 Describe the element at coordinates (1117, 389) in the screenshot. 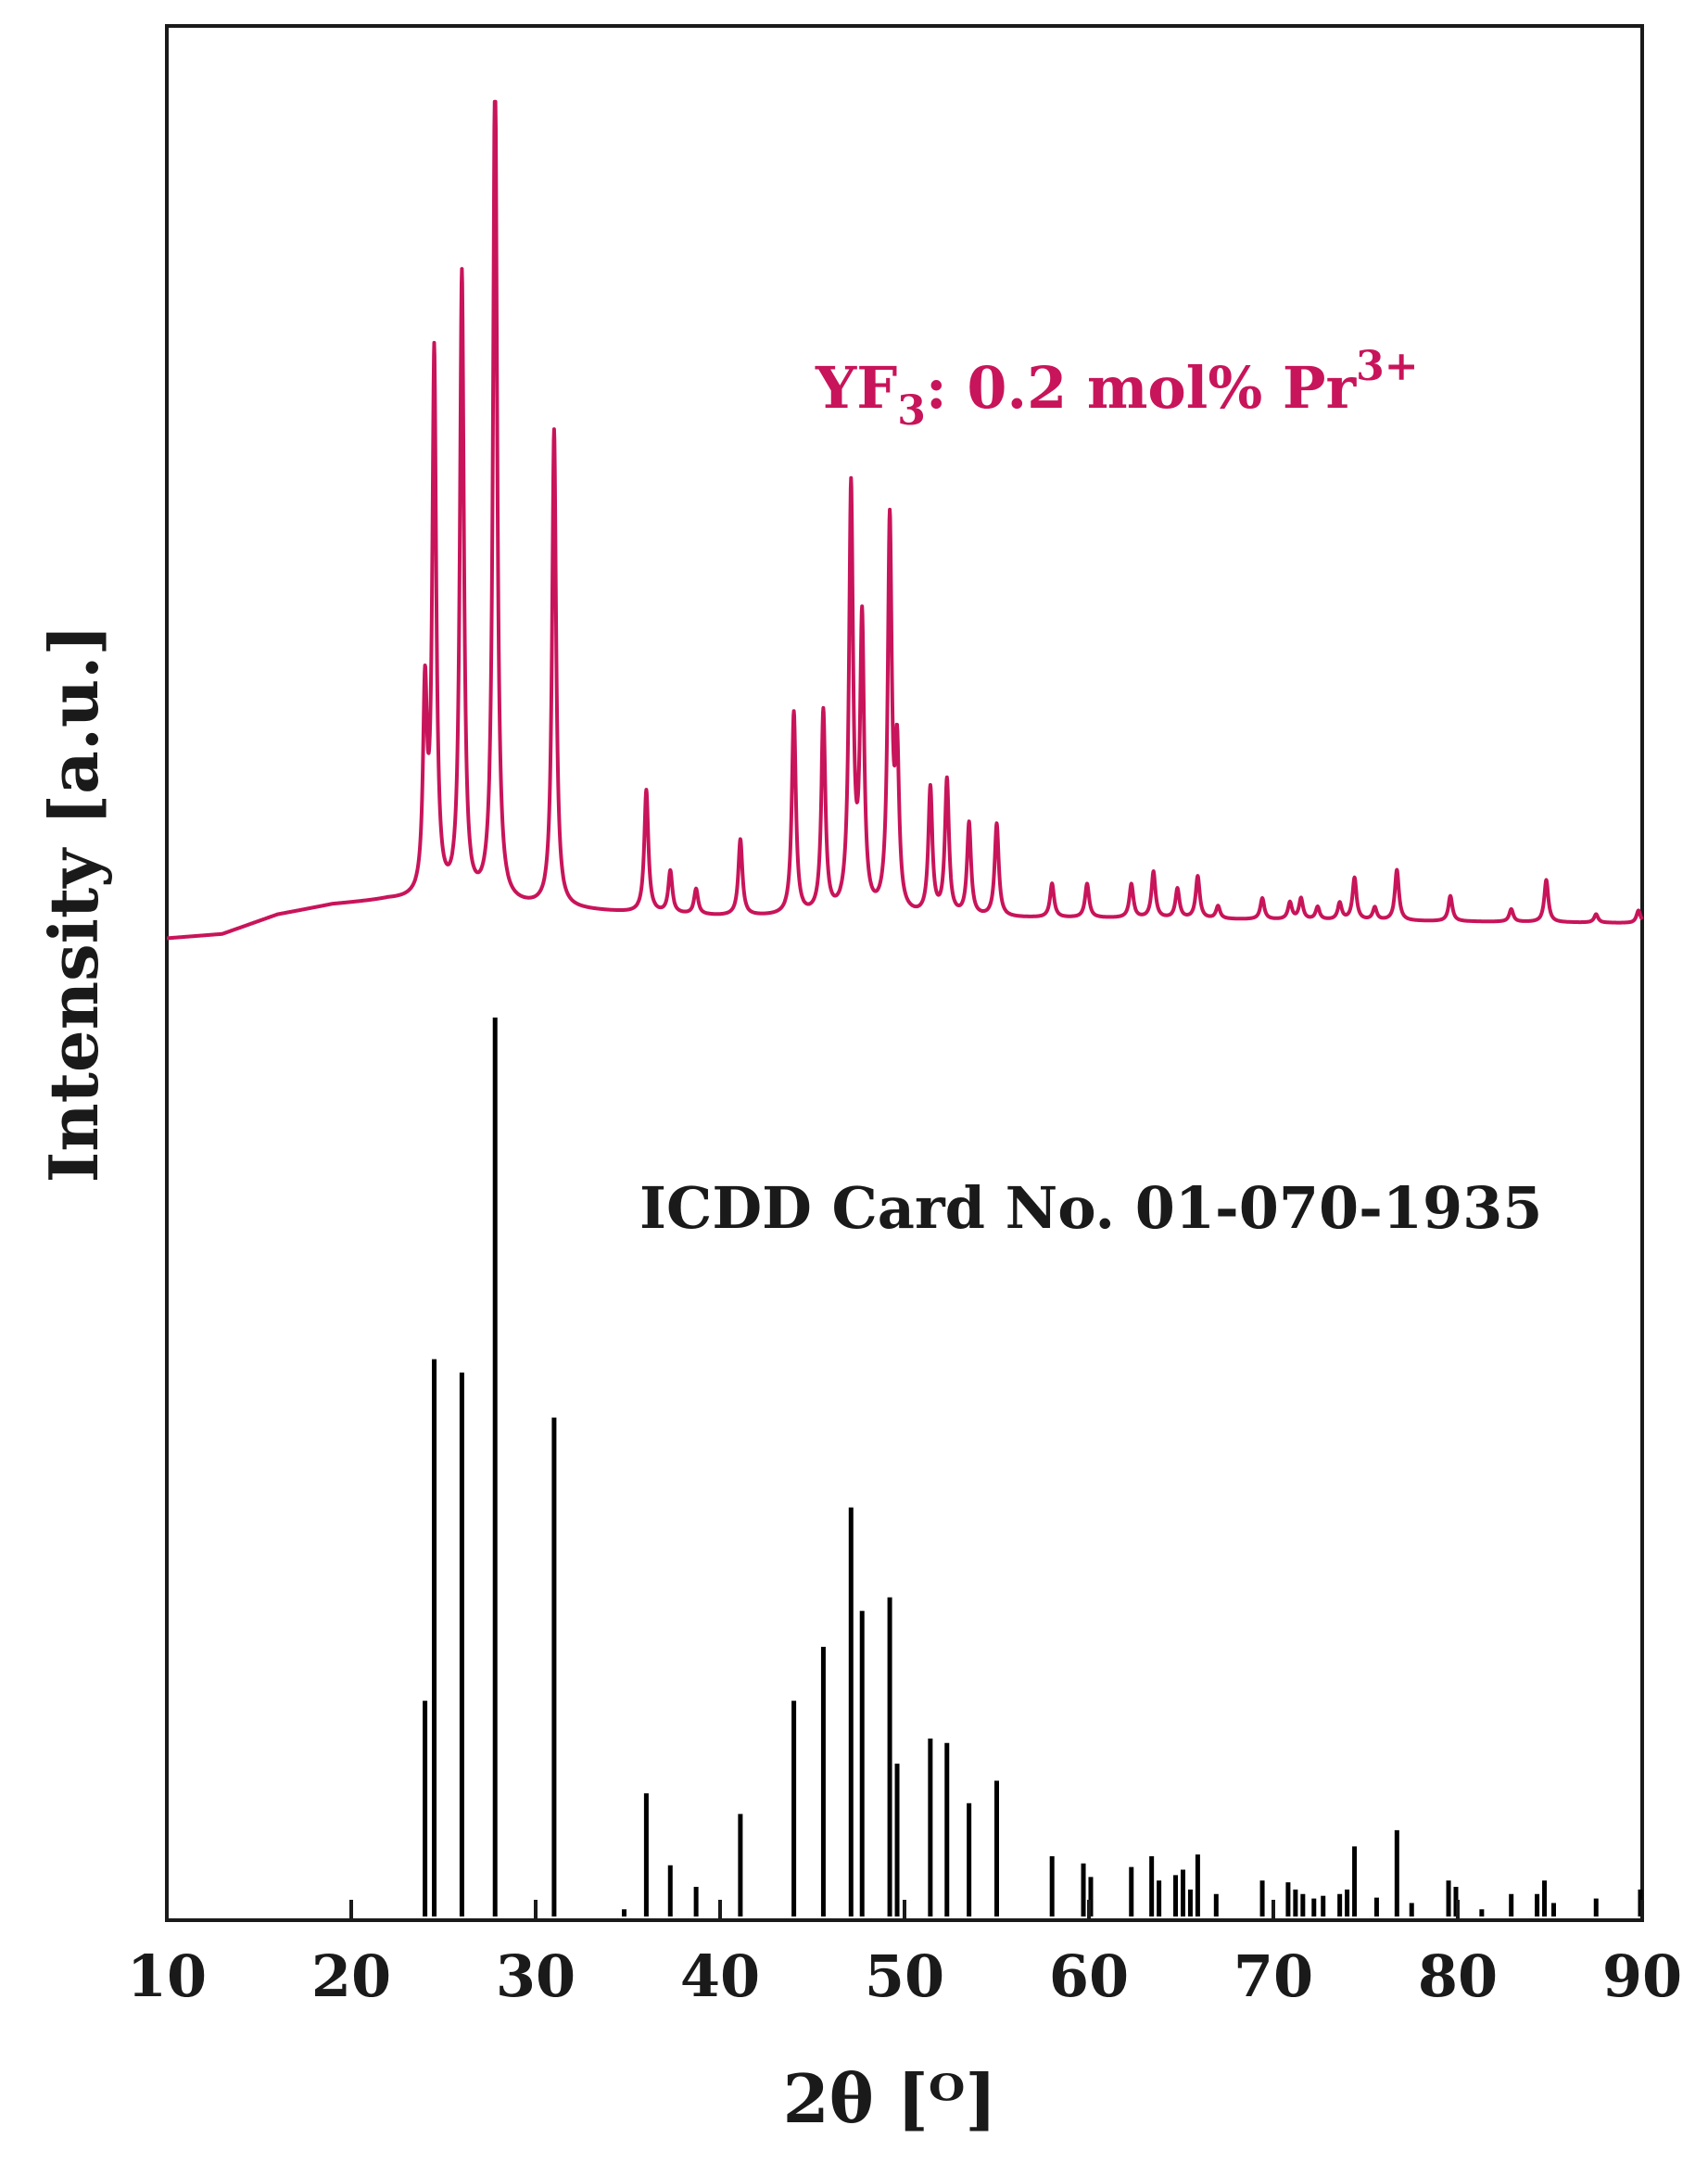

I see `measured-series-label: YF3: 0.2 mol% Pr3+` at that location.